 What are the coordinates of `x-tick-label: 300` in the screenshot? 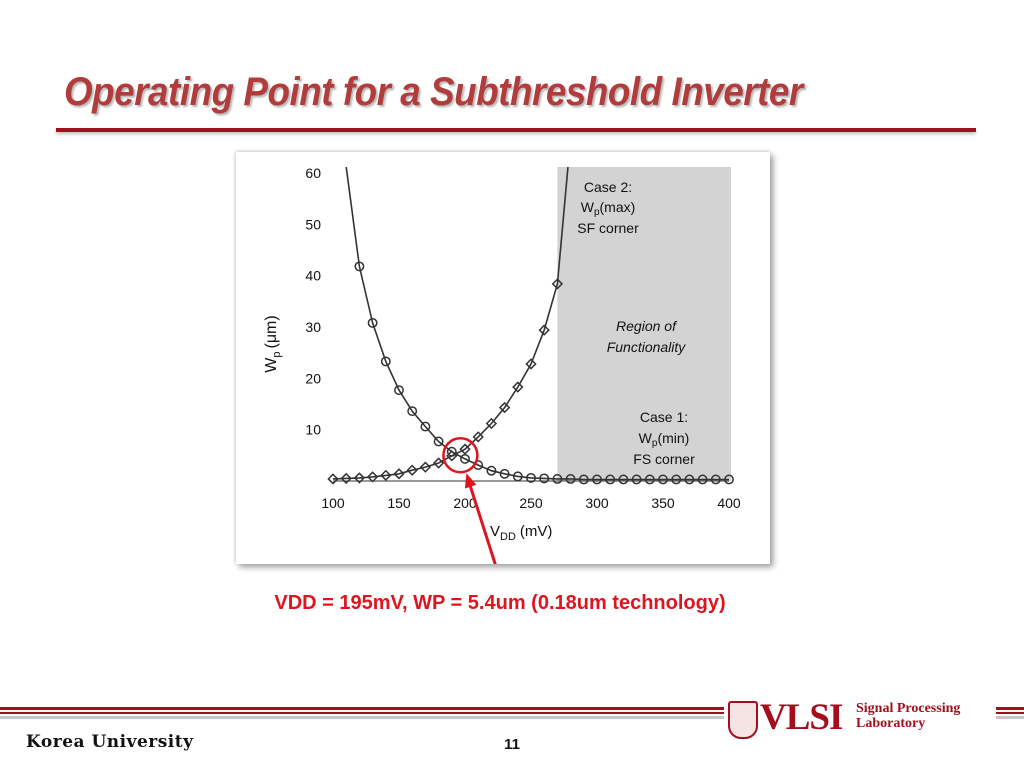 It's located at (597, 503).